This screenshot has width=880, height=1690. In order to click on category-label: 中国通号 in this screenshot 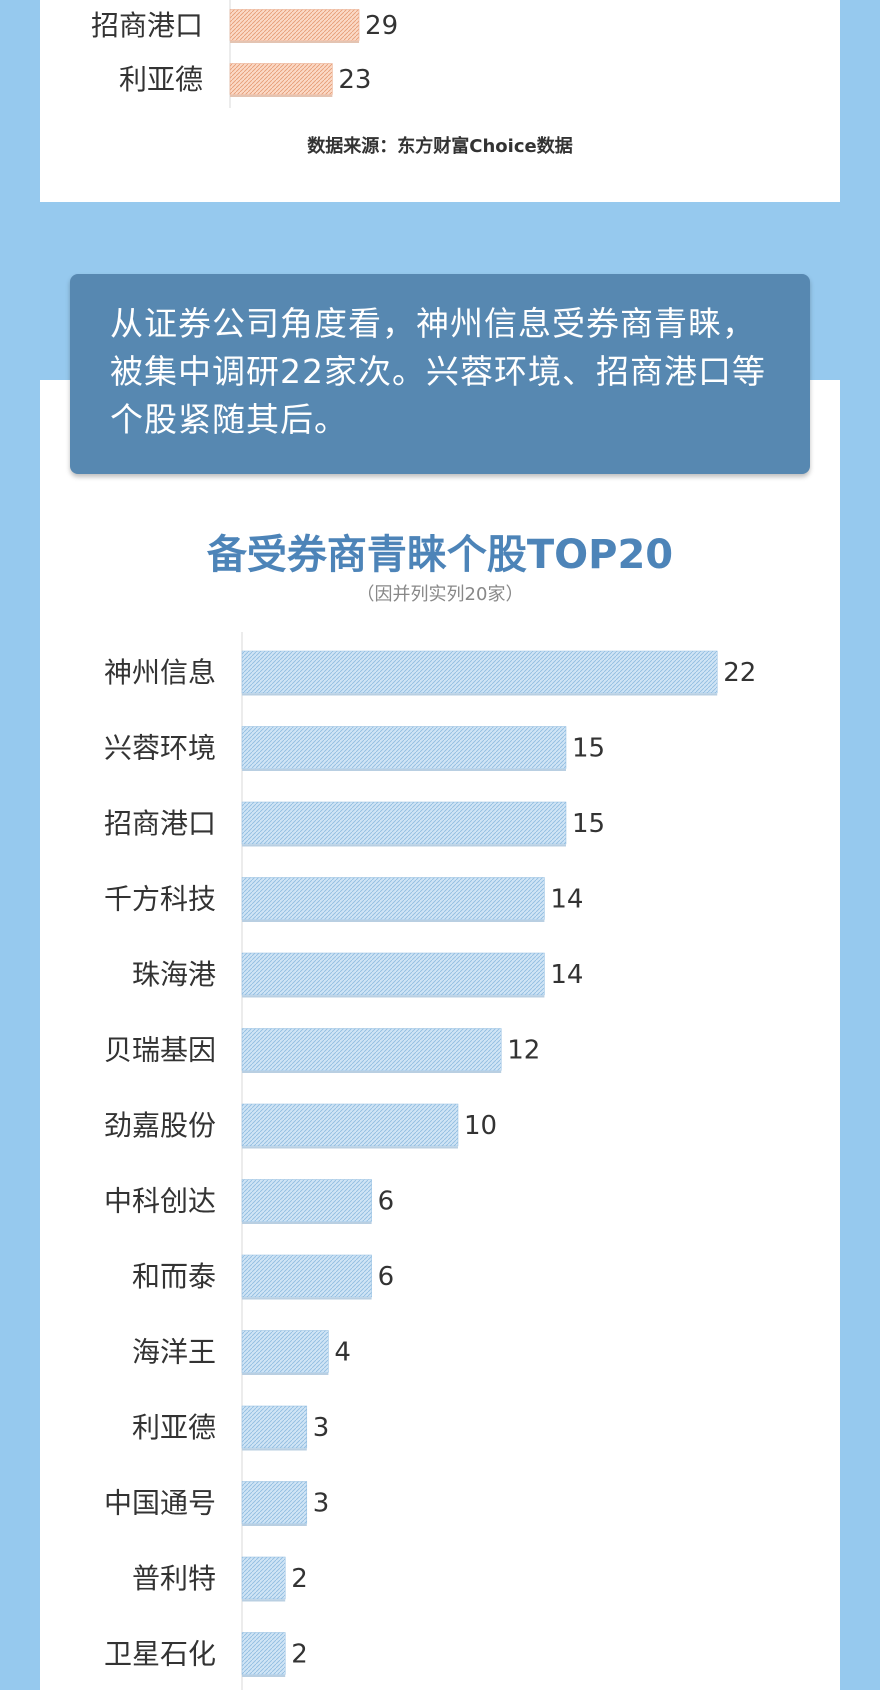, I will do `click(160, 1503)`.